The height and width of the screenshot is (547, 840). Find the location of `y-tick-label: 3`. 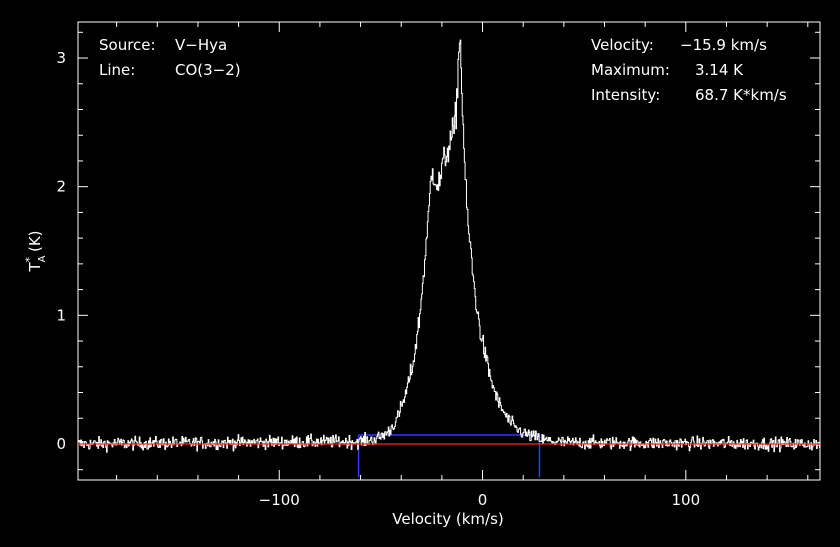

y-tick-label: 3 is located at coordinates (61, 58).